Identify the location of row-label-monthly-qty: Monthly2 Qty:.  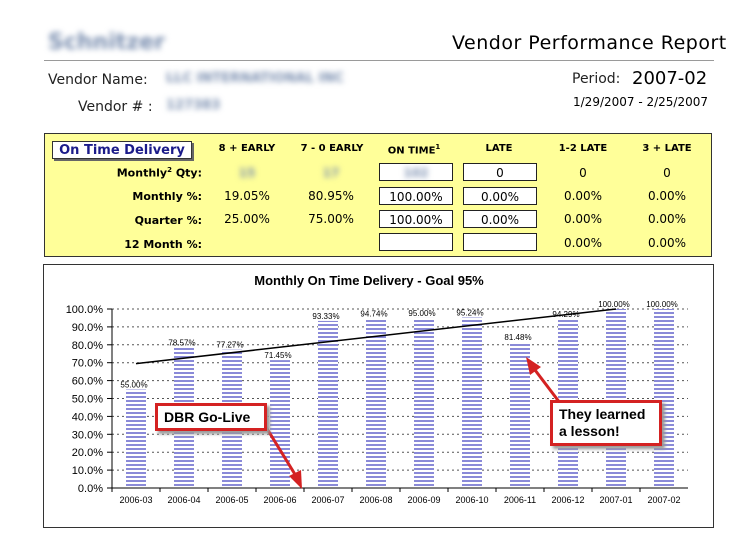
(127, 173).